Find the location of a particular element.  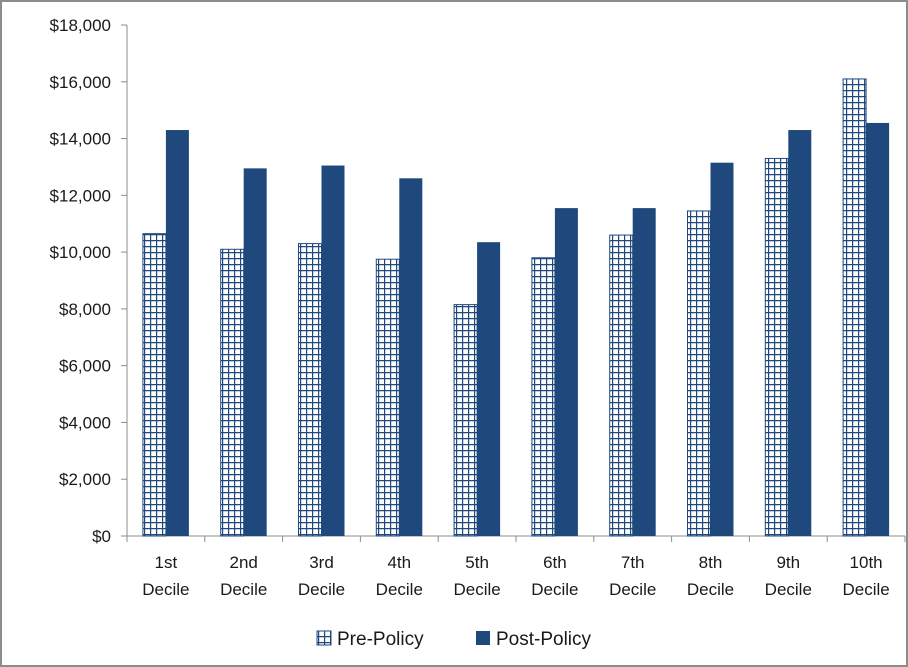

y-tick-label: $8,000 is located at coordinates (85, 309).